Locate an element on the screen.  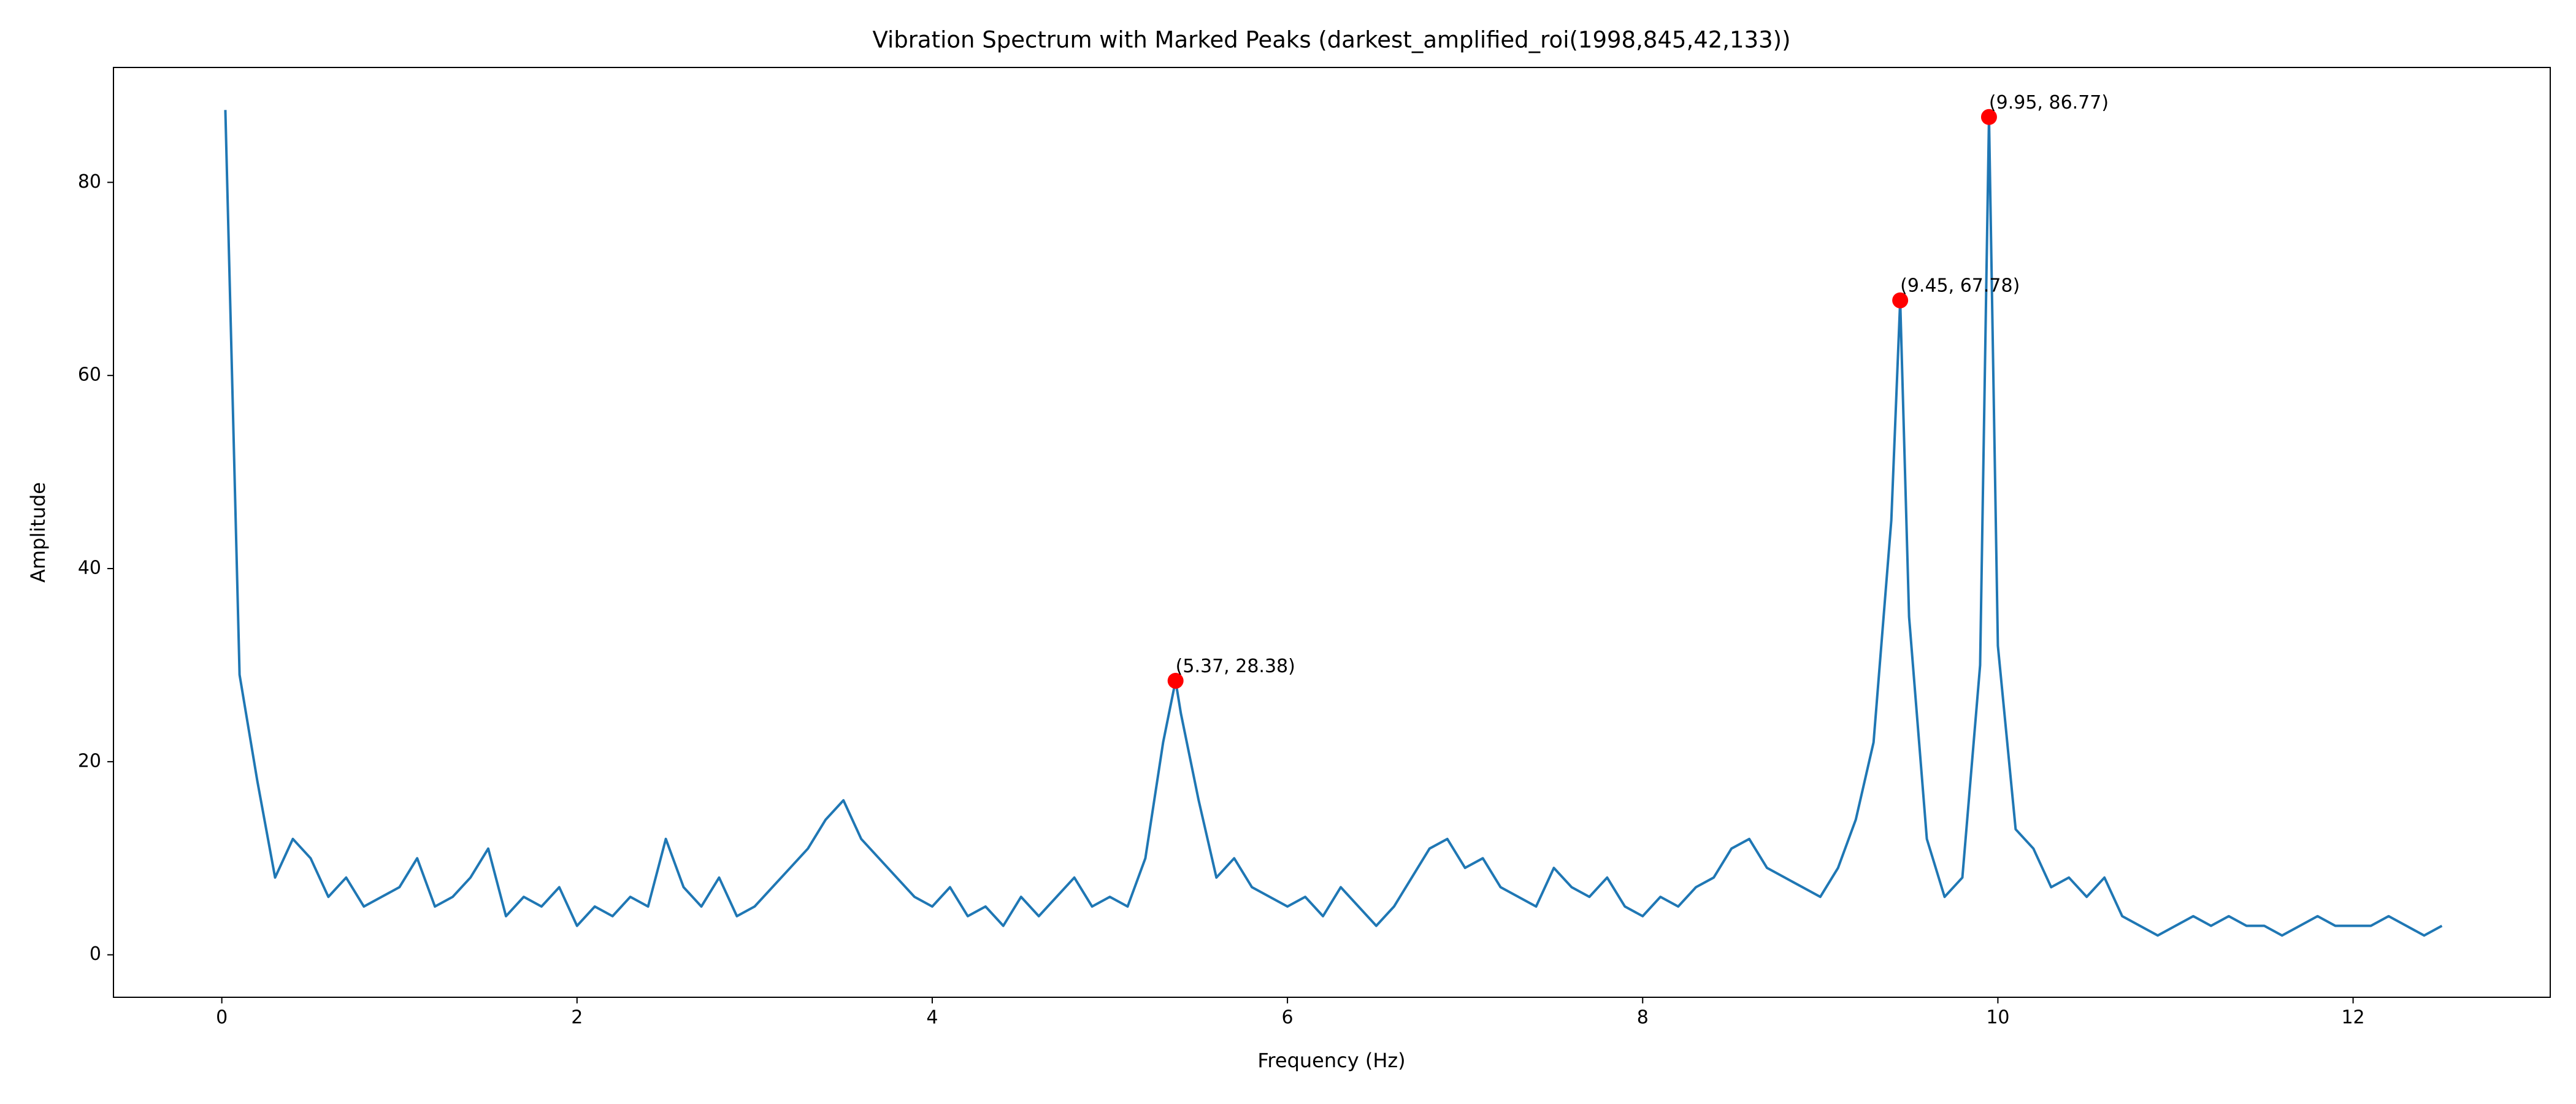
x-tick-label: 8 is located at coordinates (1643, 1018).